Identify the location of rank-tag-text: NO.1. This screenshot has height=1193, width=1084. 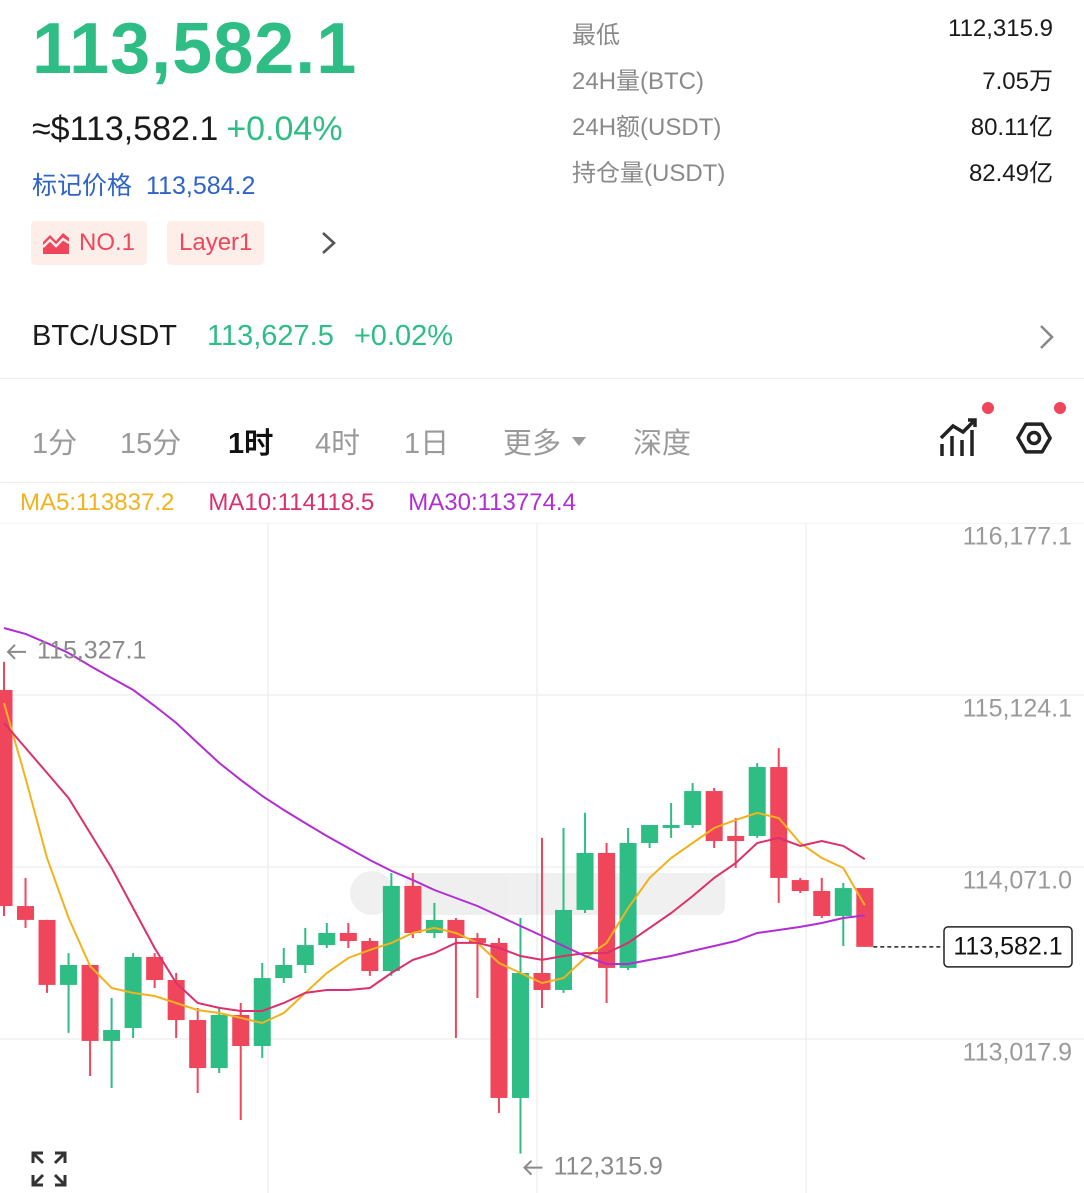
(107, 242).